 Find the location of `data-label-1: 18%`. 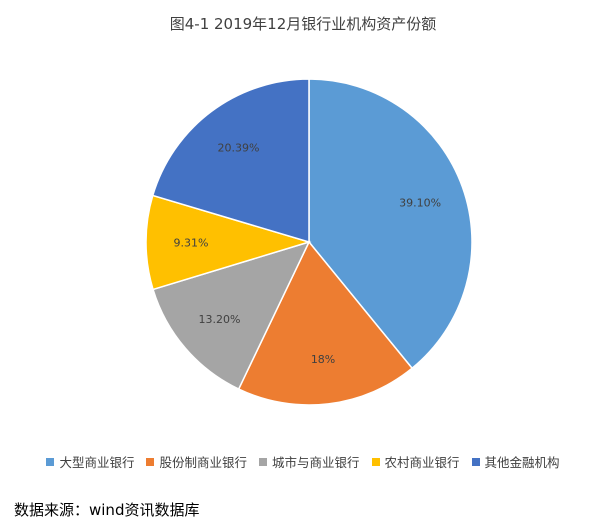

data-label-1: 18% is located at coordinates (323, 359).